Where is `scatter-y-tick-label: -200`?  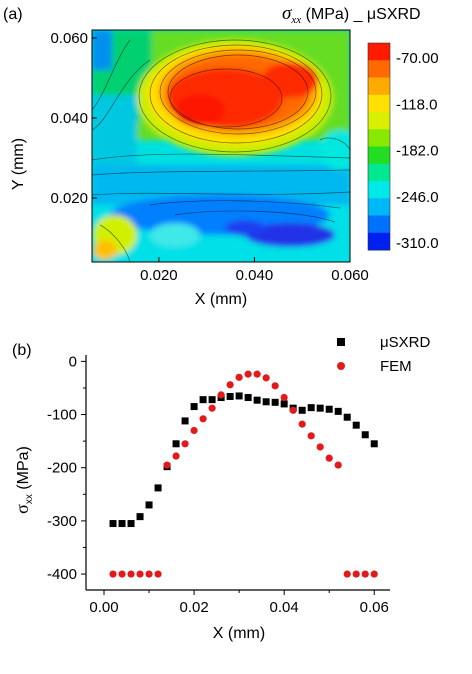
scatter-y-tick-label: -200 is located at coordinates (62, 468).